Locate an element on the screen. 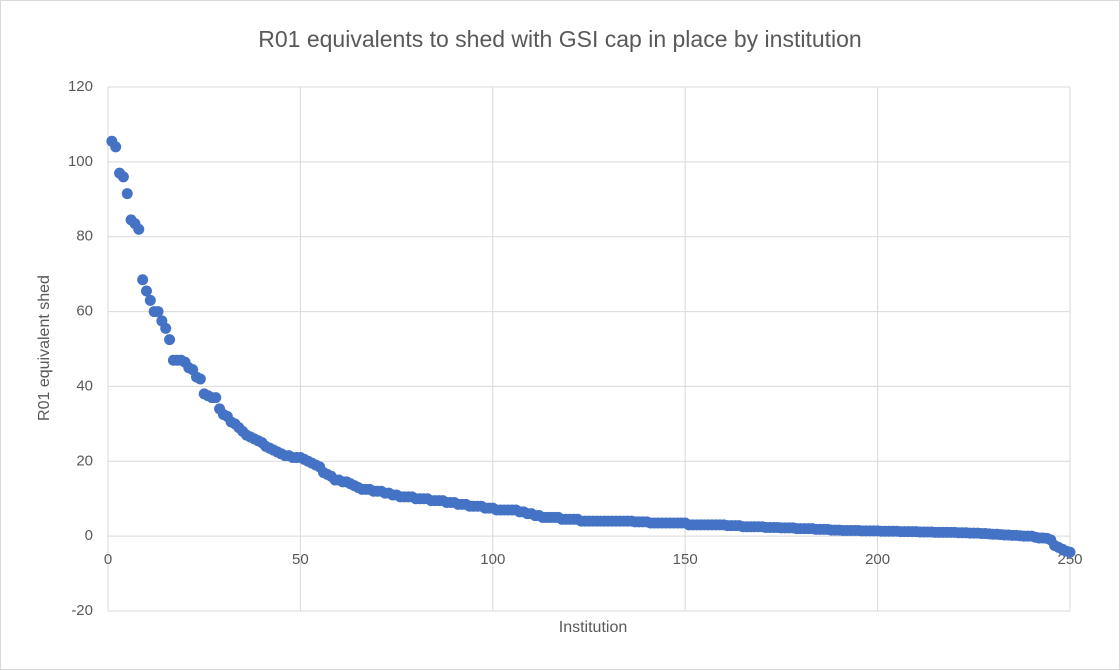  x-tick-label: 200 is located at coordinates (877, 559).